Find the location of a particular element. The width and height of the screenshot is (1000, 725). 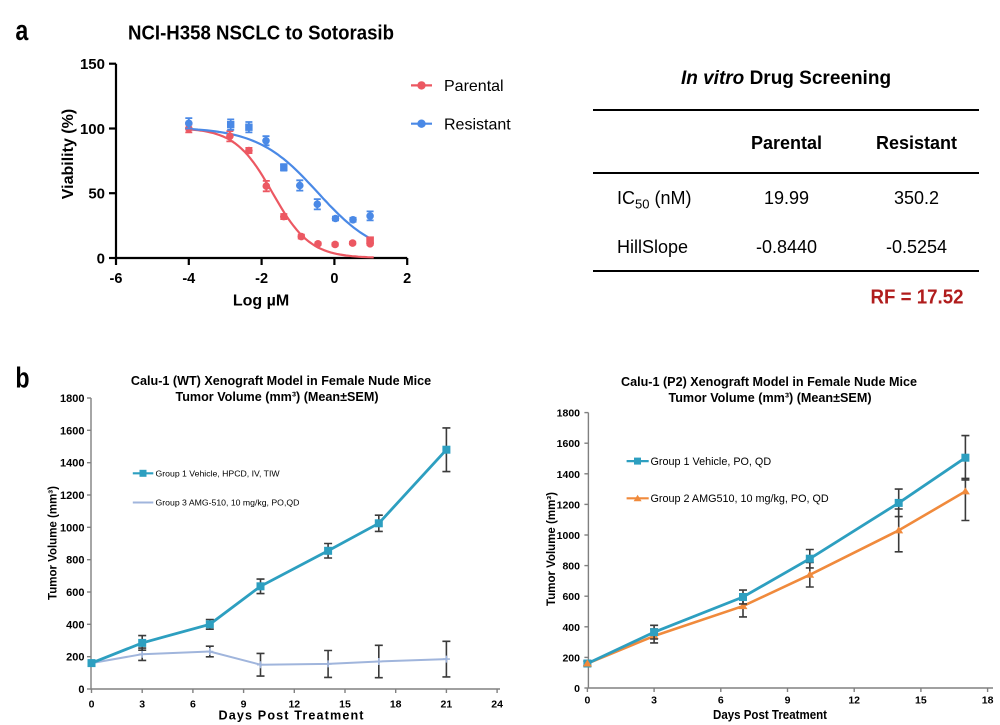

svg-text: 2 is located at coordinates (407, 279).